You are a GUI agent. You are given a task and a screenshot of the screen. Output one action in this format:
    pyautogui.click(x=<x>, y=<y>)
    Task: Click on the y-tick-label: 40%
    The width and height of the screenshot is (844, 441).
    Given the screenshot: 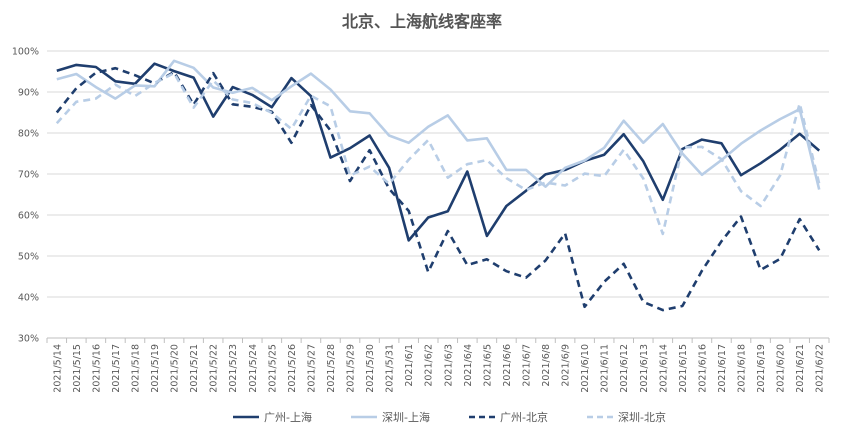 What is the action you would take?
    pyautogui.click(x=28, y=298)
    